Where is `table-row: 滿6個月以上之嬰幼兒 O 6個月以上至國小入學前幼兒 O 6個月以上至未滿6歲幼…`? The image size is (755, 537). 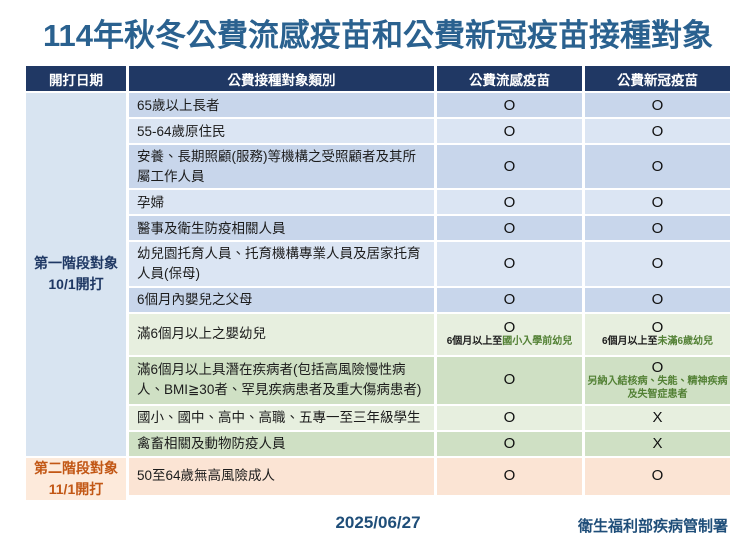
table-row: 滿6個月以上之嬰幼兒 O 6個月以上至國小入學前幼兒 O 6個月以上至未滿6歲幼… is located at coordinates (429, 334).